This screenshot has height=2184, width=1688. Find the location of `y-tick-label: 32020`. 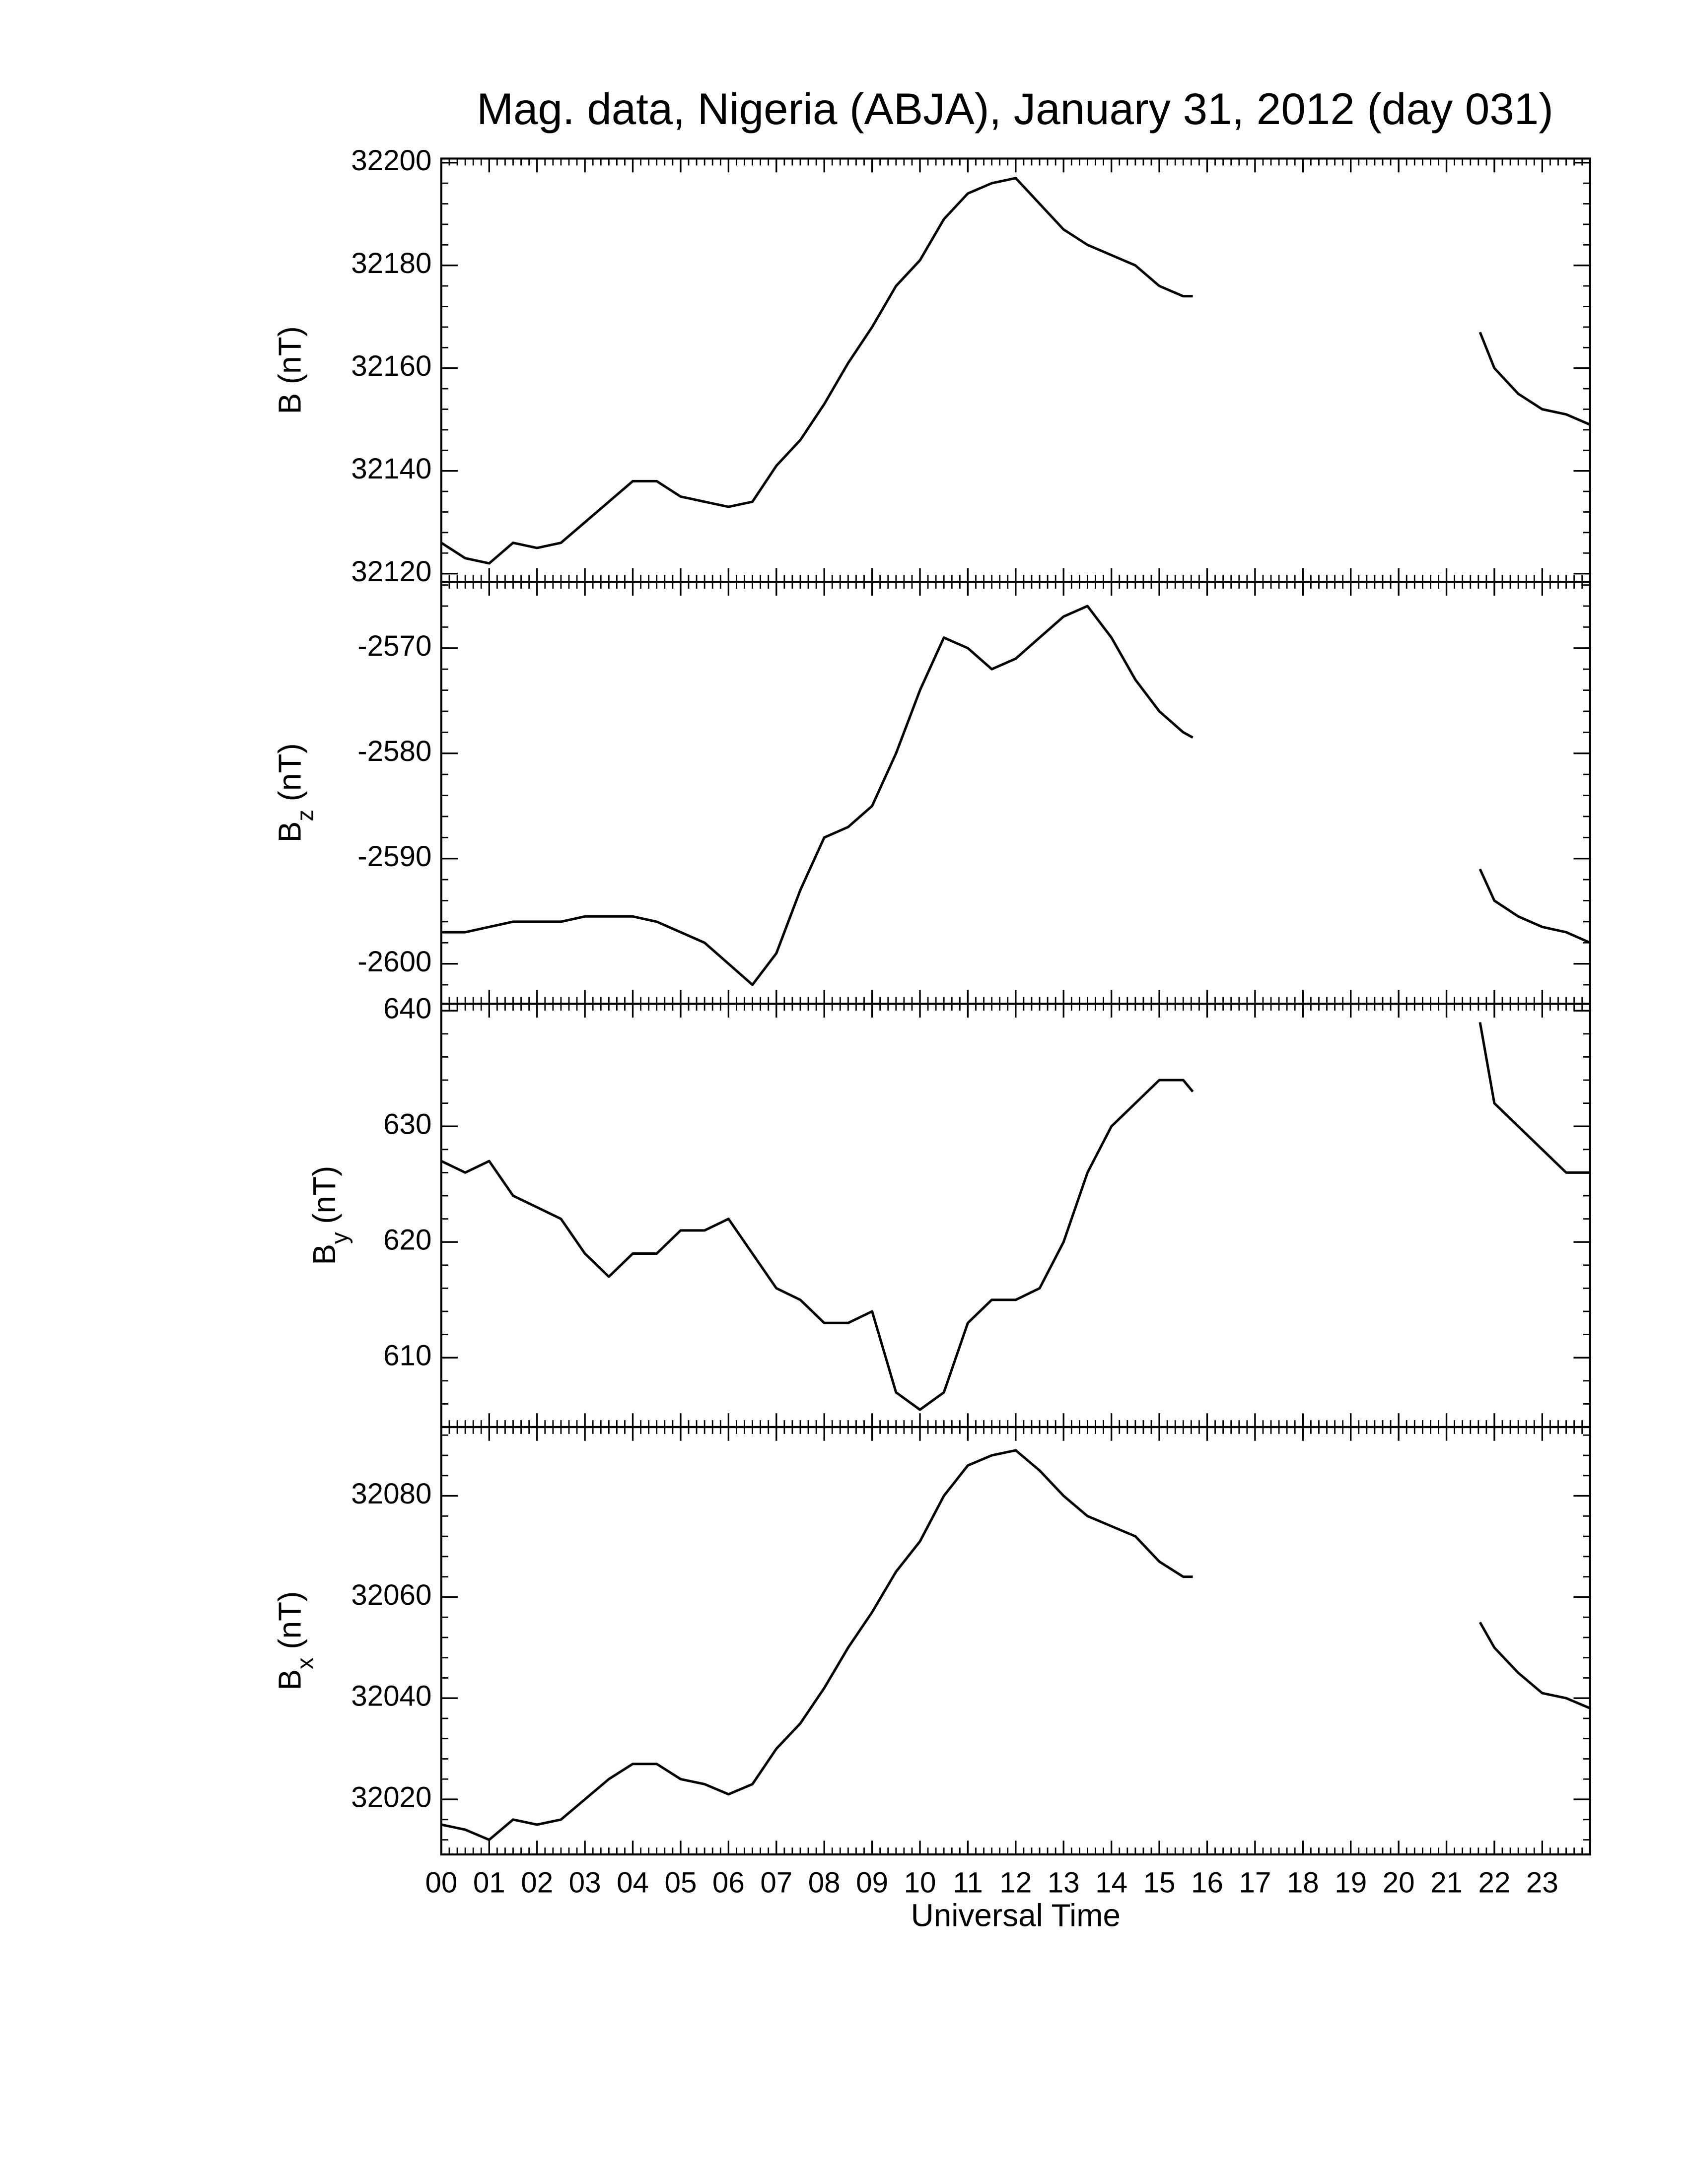

y-tick-label: 32020 is located at coordinates (391, 1797).